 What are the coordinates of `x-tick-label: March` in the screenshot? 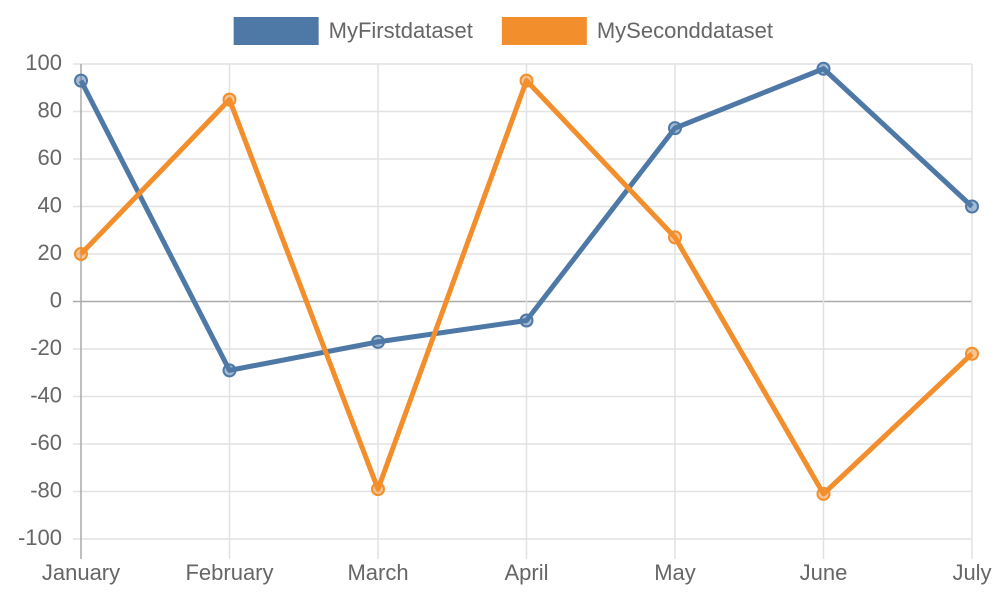 It's located at (377, 572).